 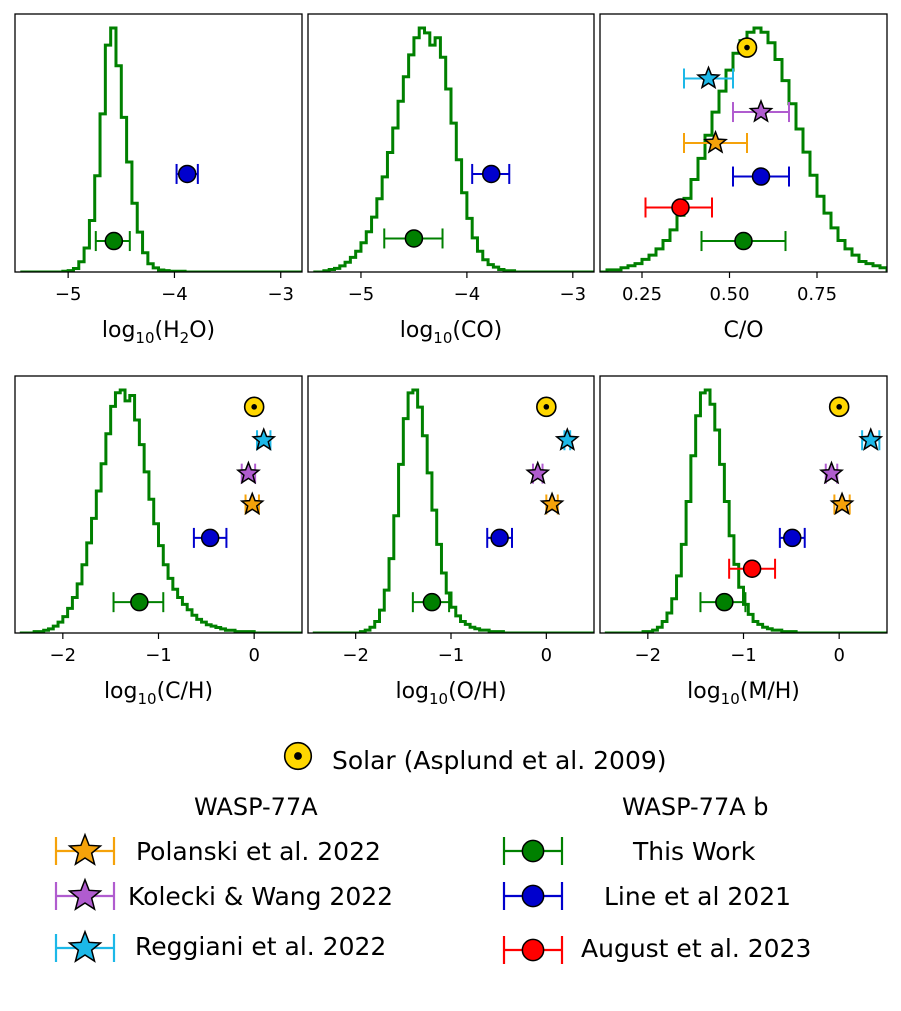 I want to click on x-axis-label: C/O, so click(x=743, y=330).